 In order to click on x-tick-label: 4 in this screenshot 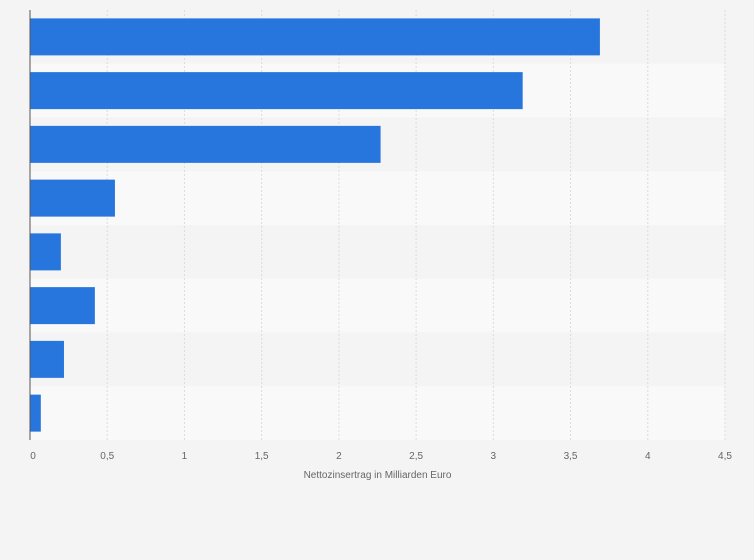, I will do `click(648, 456)`.